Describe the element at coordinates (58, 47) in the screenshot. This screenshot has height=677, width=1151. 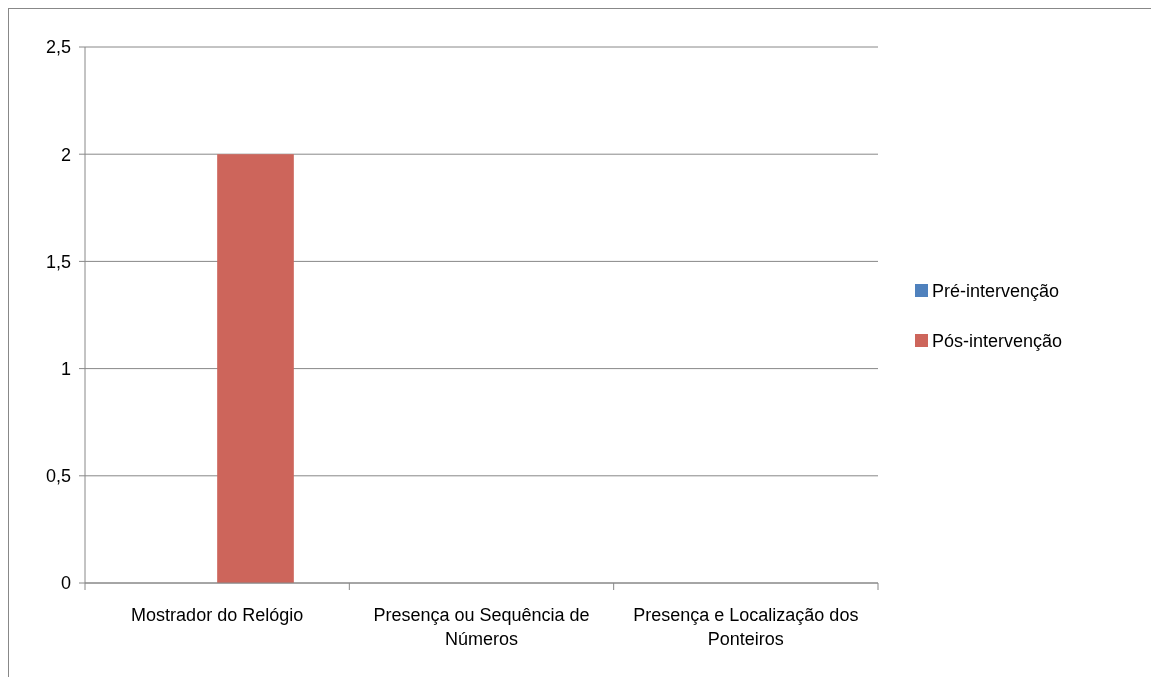
I see `y-tick-label: 2,5` at that location.